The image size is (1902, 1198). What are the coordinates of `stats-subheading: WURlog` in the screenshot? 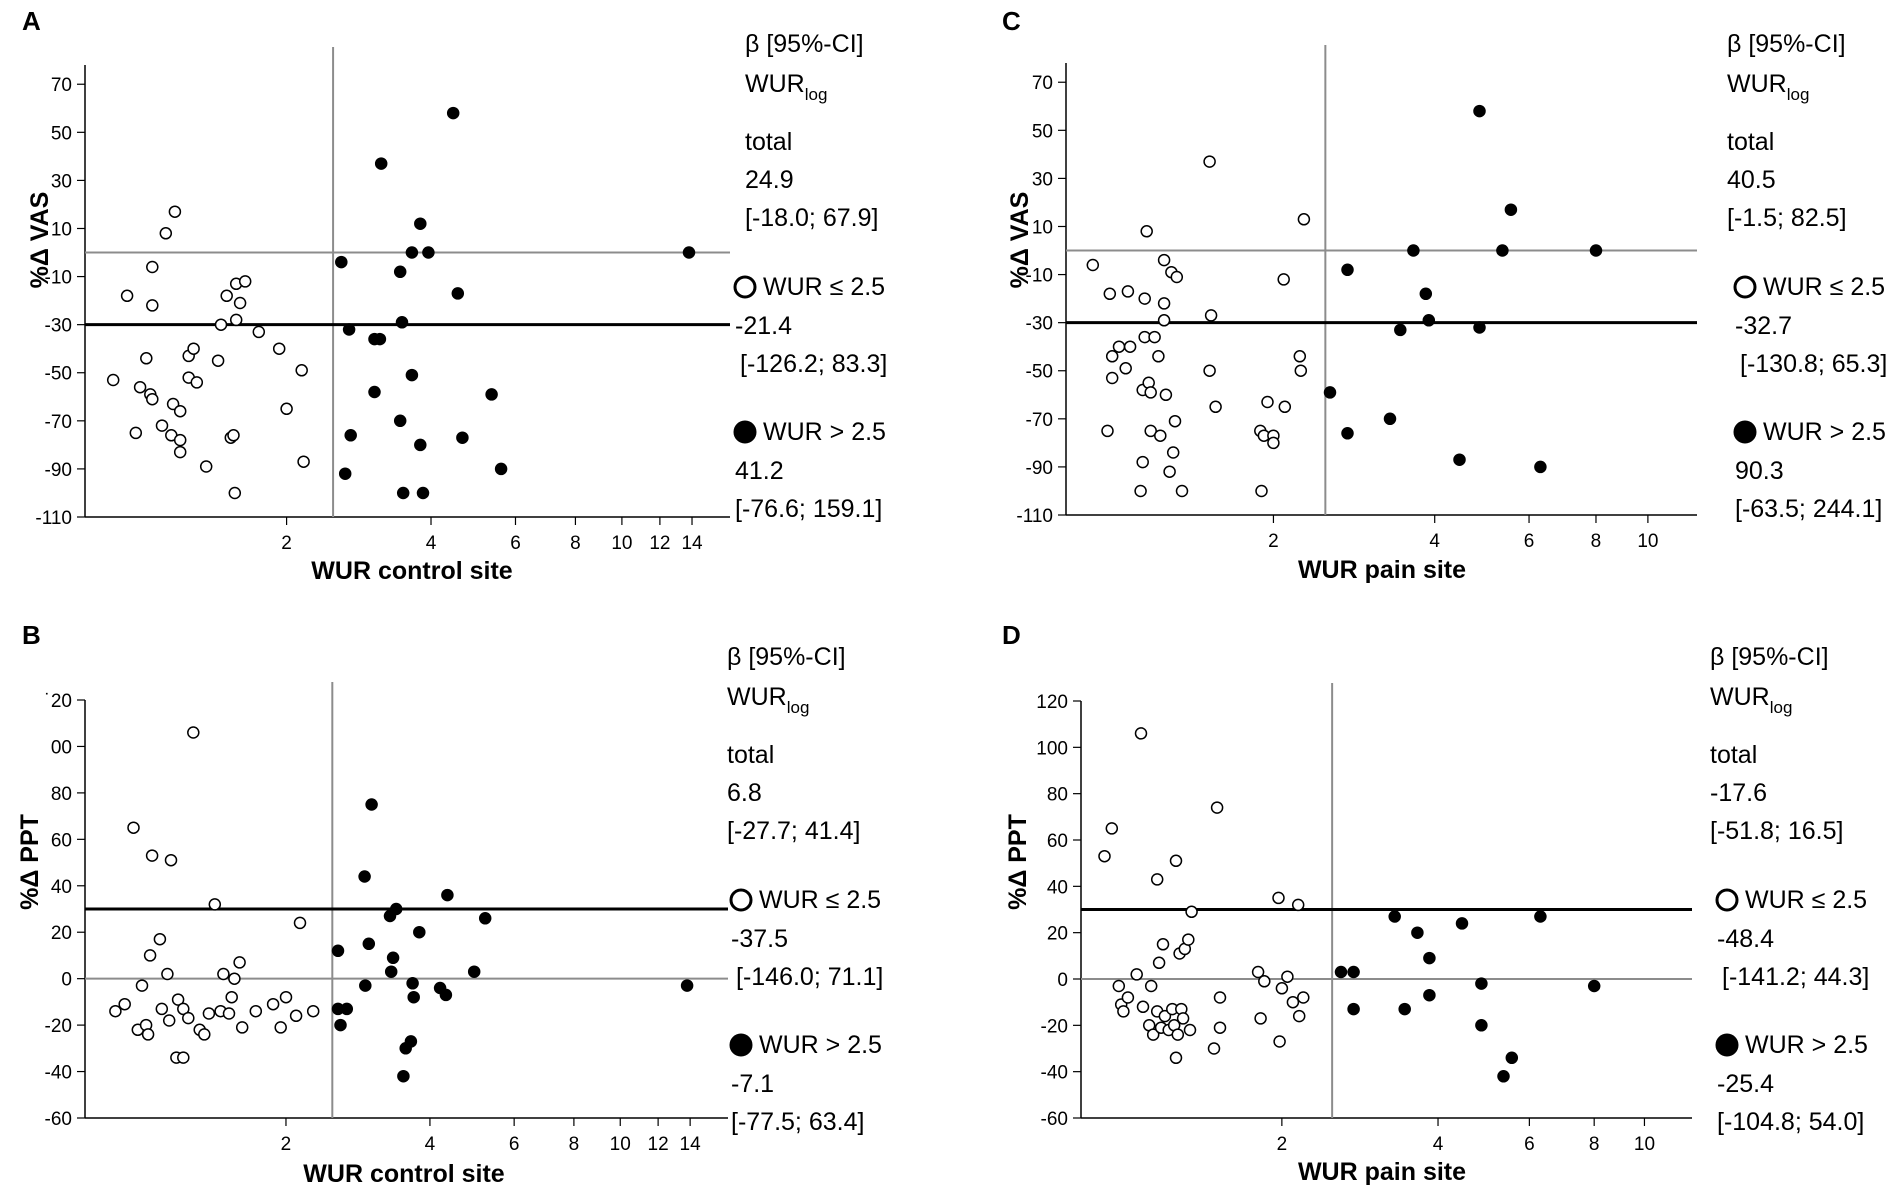 It's located at (1768, 87).